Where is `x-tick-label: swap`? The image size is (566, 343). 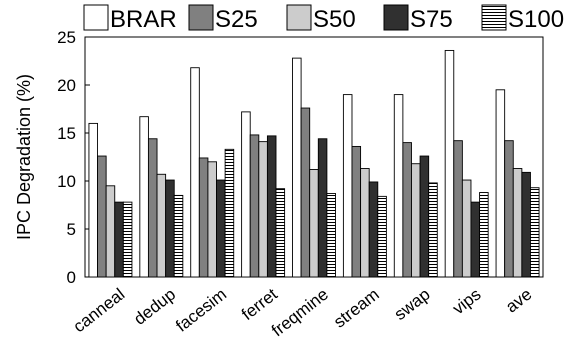 x-tick-label: swap is located at coordinates (412, 304).